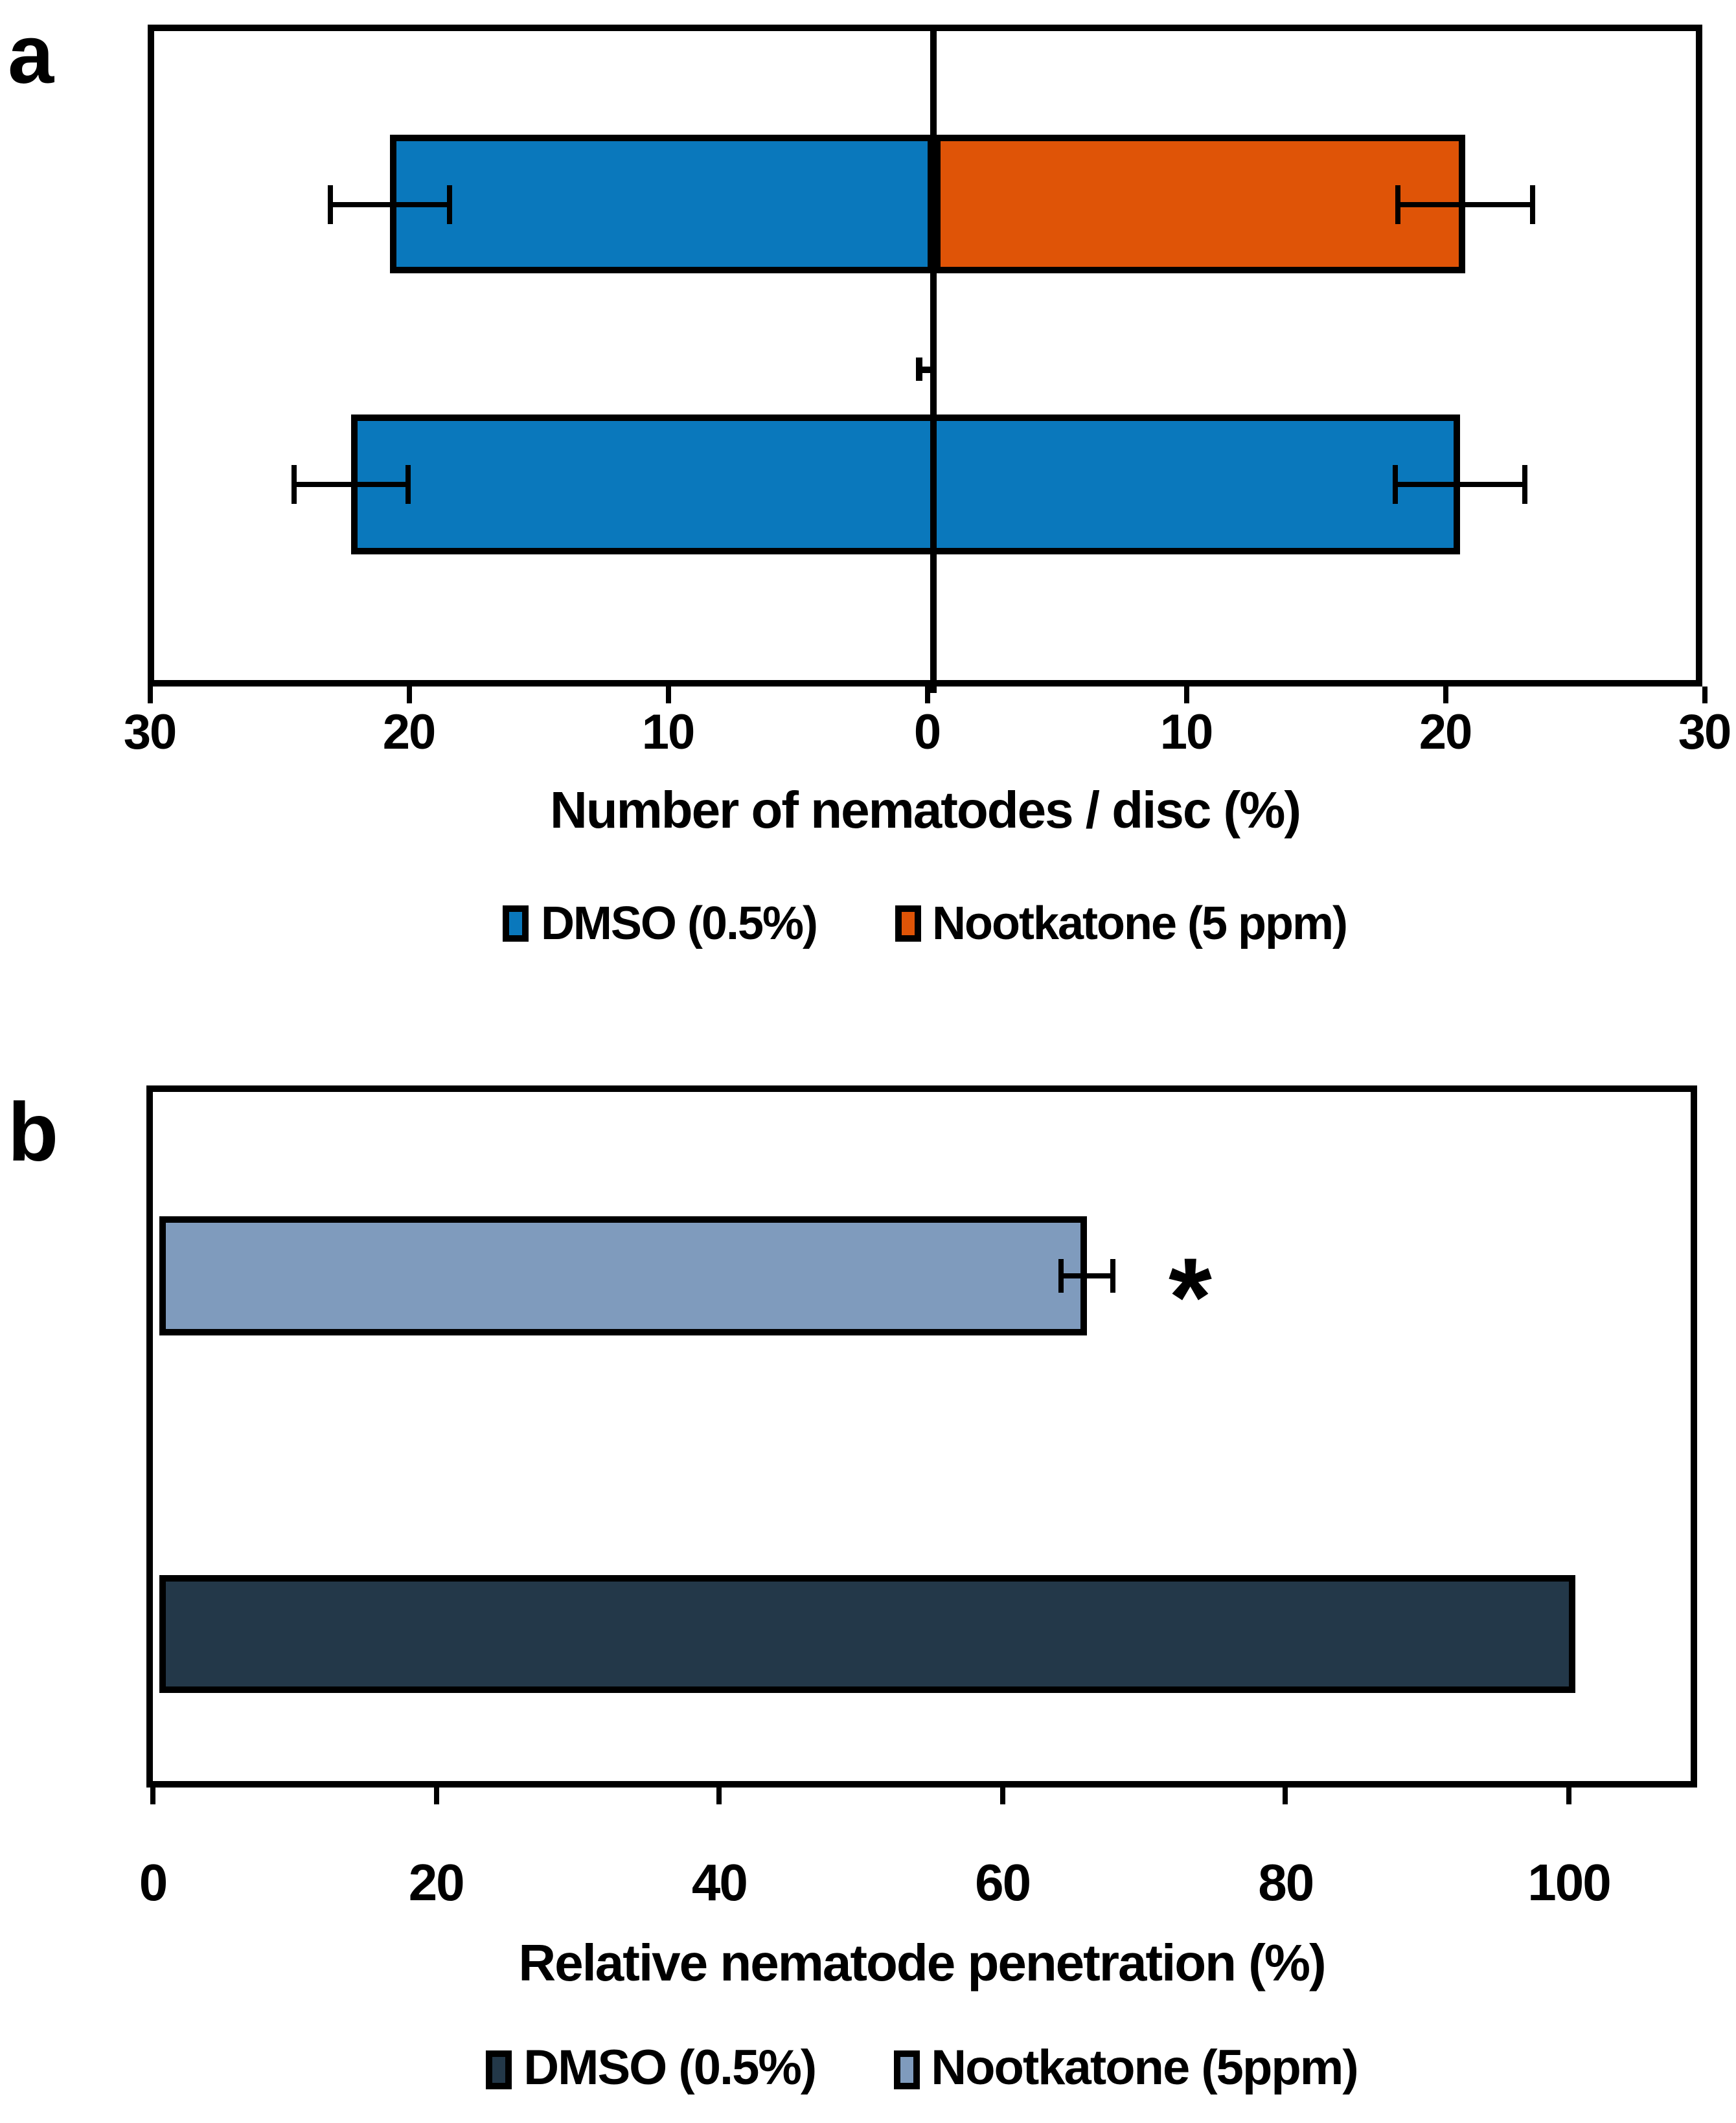 The image size is (1736, 2123). I want to click on legend-item: Nootkatone (5ppm), so click(1126, 2069).